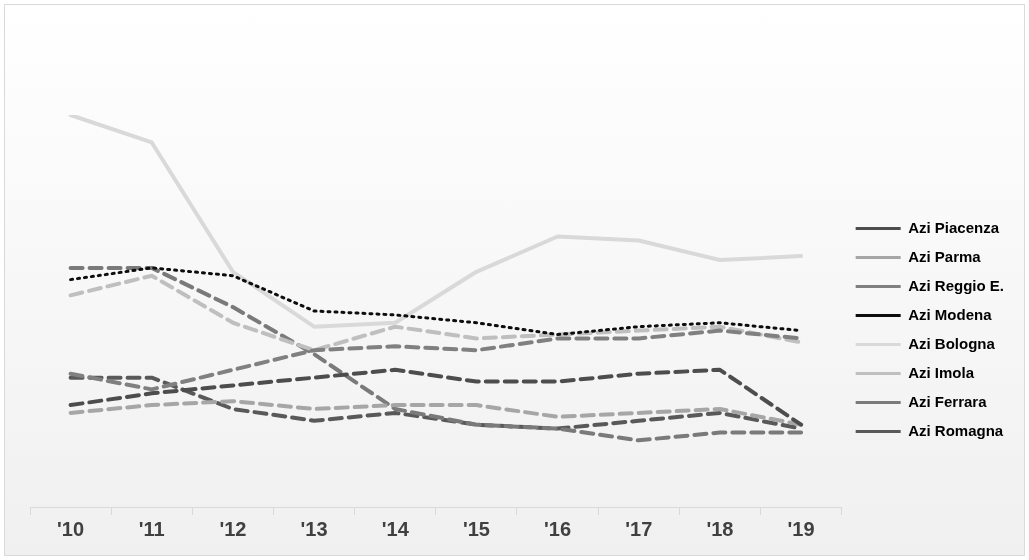  What do you see at coordinates (948, 401) in the screenshot?
I see `legend-label: Azi Ferrara` at bounding box center [948, 401].